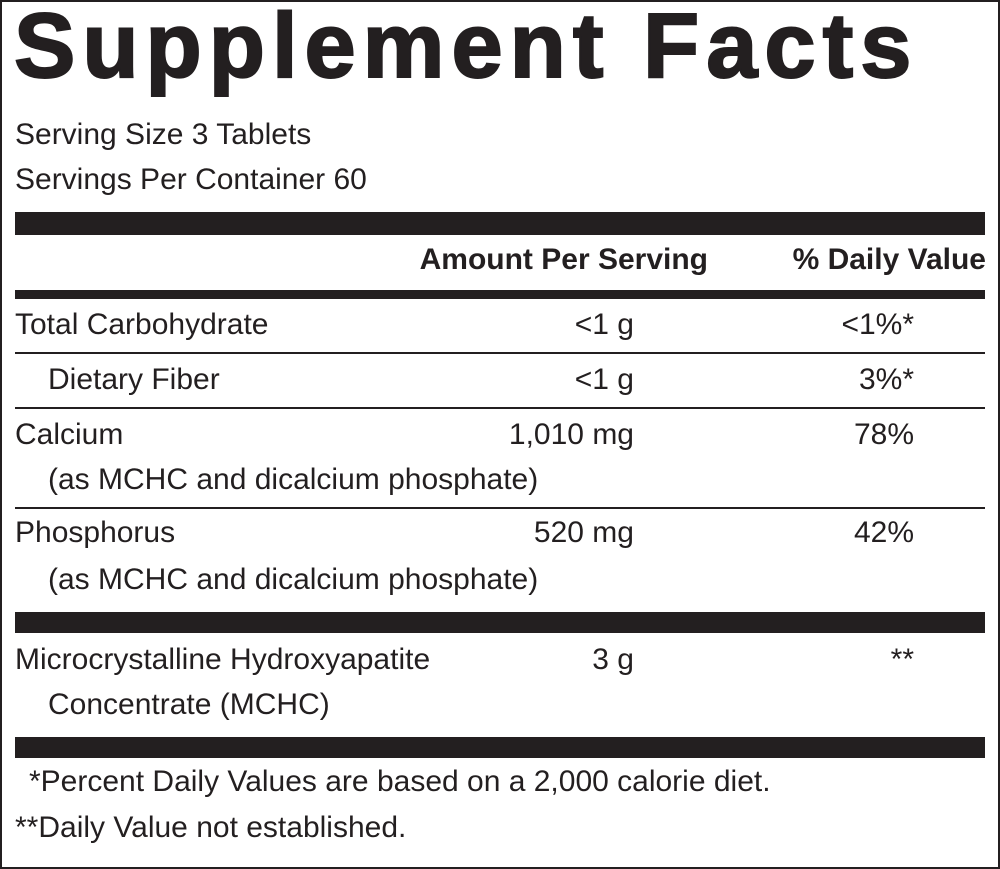 This screenshot has height=869, width=1000. What do you see at coordinates (69, 434) in the screenshot?
I see `row-name: Calcium` at bounding box center [69, 434].